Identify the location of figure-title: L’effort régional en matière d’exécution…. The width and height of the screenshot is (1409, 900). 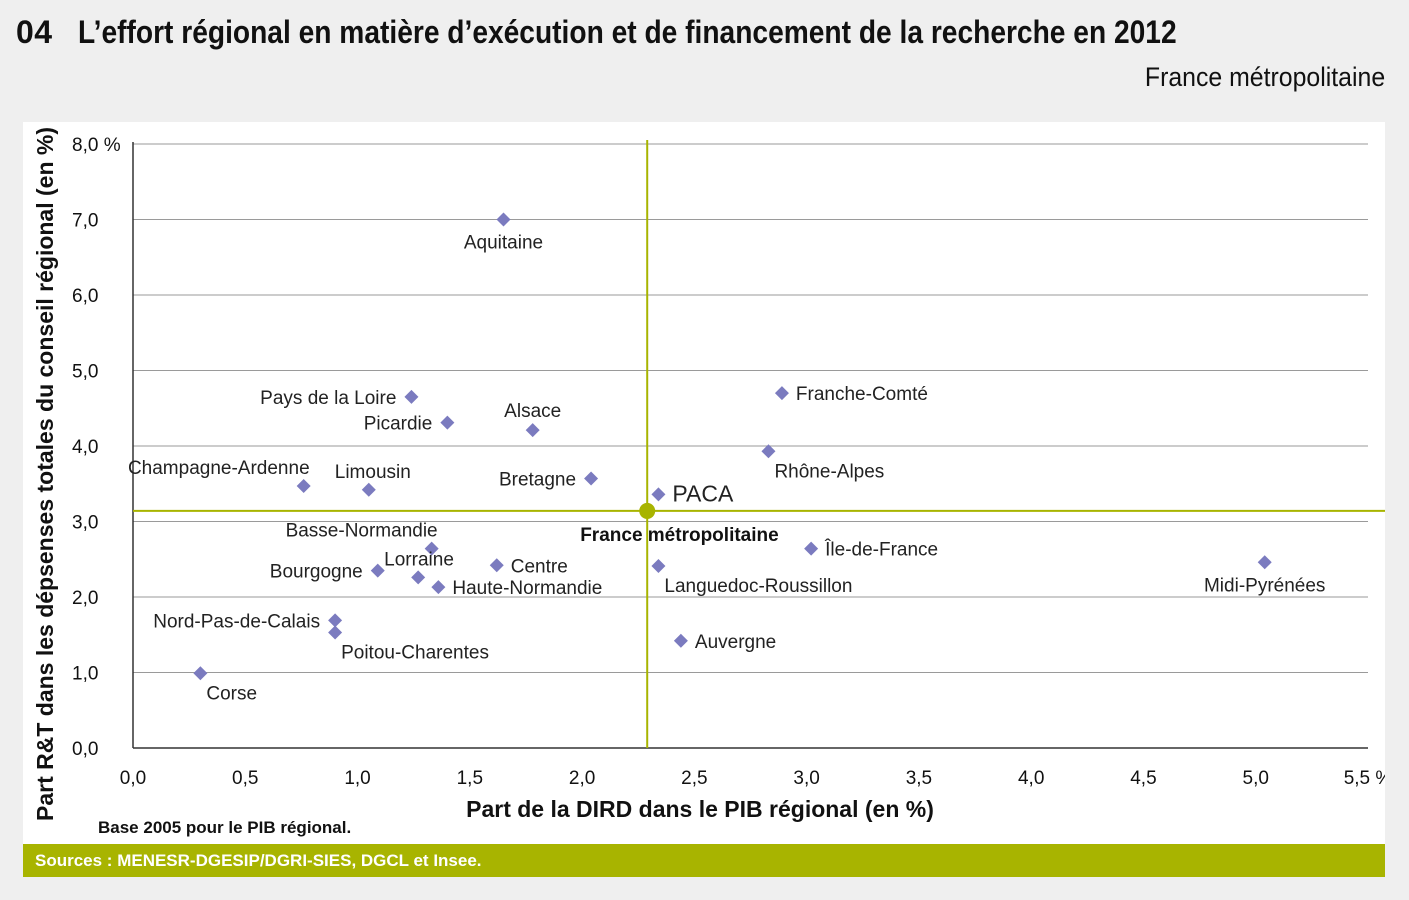
(627, 32).